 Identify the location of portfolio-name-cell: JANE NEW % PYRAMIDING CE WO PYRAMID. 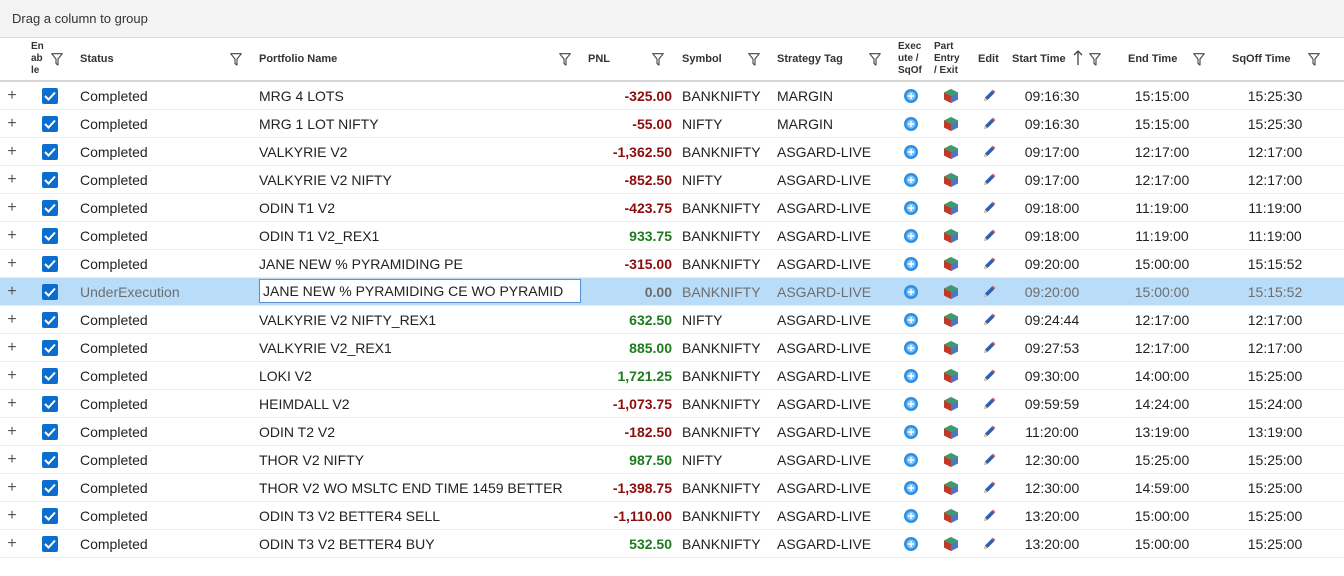
(413, 291).